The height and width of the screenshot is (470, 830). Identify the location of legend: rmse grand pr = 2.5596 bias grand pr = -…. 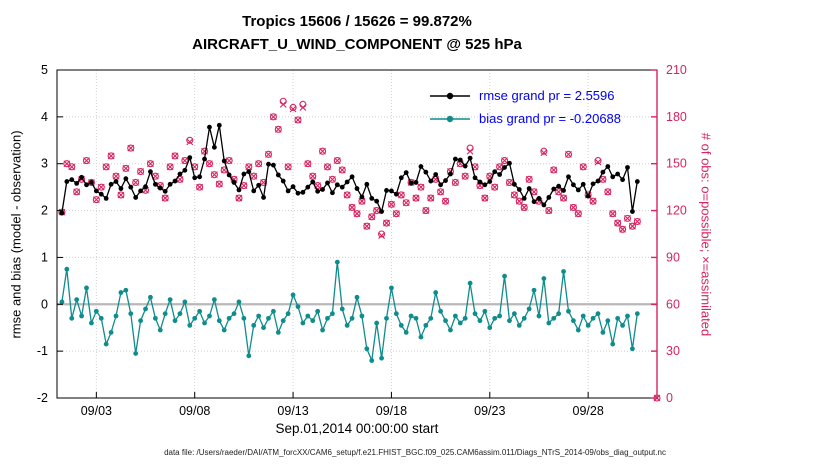
(524, 107).